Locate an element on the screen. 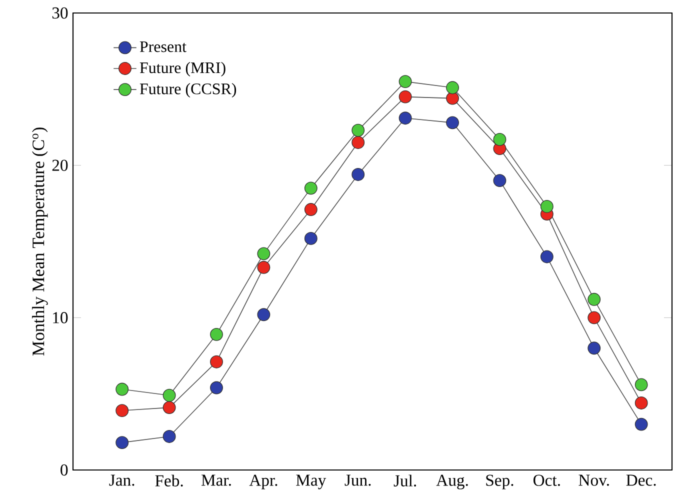 Image resolution: width=680 pixels, height=501 pixels. legend-label: Future (MRI) is located at coordinates (183, 69).